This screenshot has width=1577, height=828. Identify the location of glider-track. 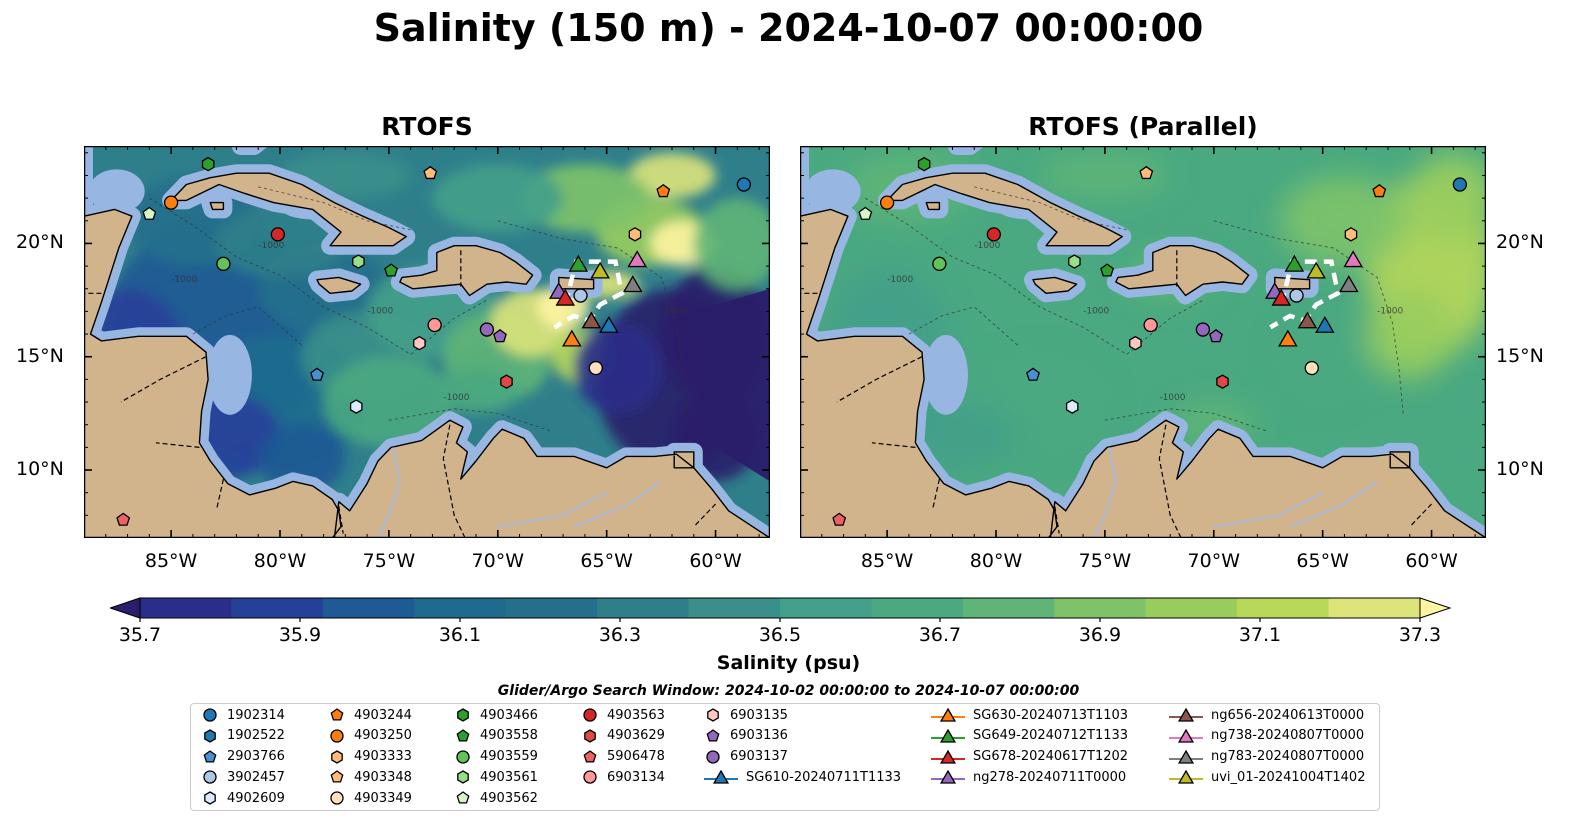
(1305, 294).